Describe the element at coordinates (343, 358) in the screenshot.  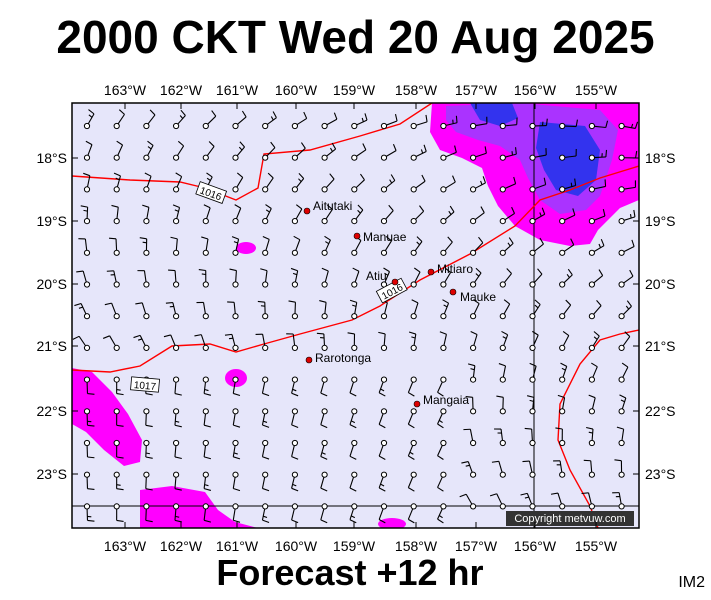
I see `place-label-rarotonga: Rarotonga` at that location.